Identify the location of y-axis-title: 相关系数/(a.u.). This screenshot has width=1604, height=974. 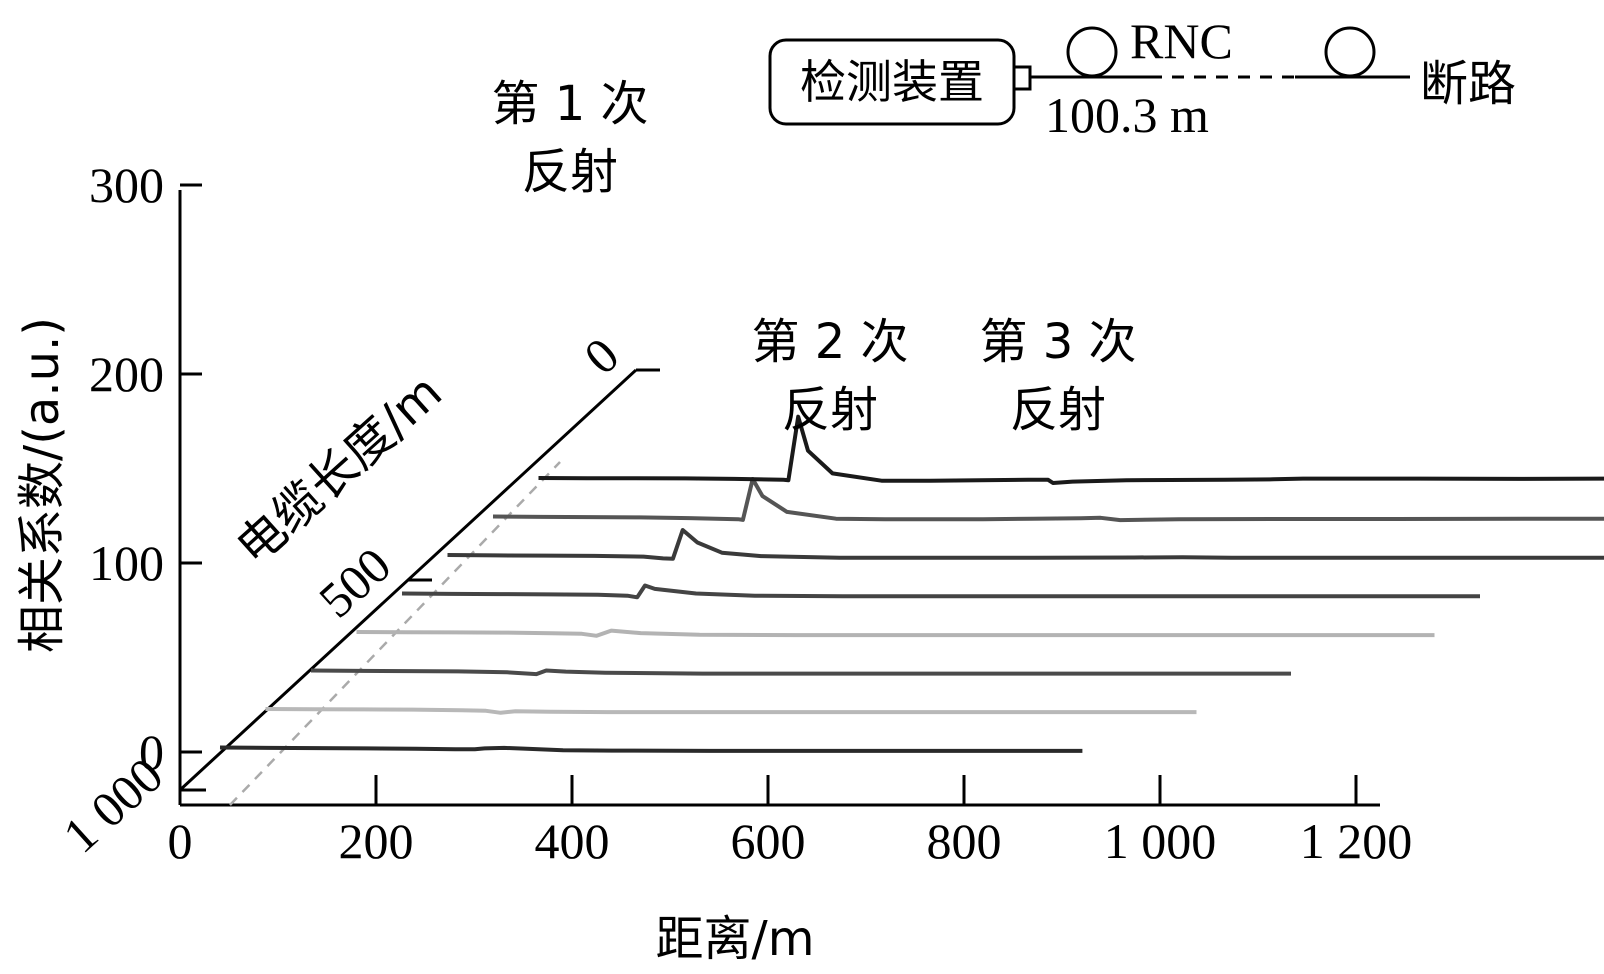
(42, 485).